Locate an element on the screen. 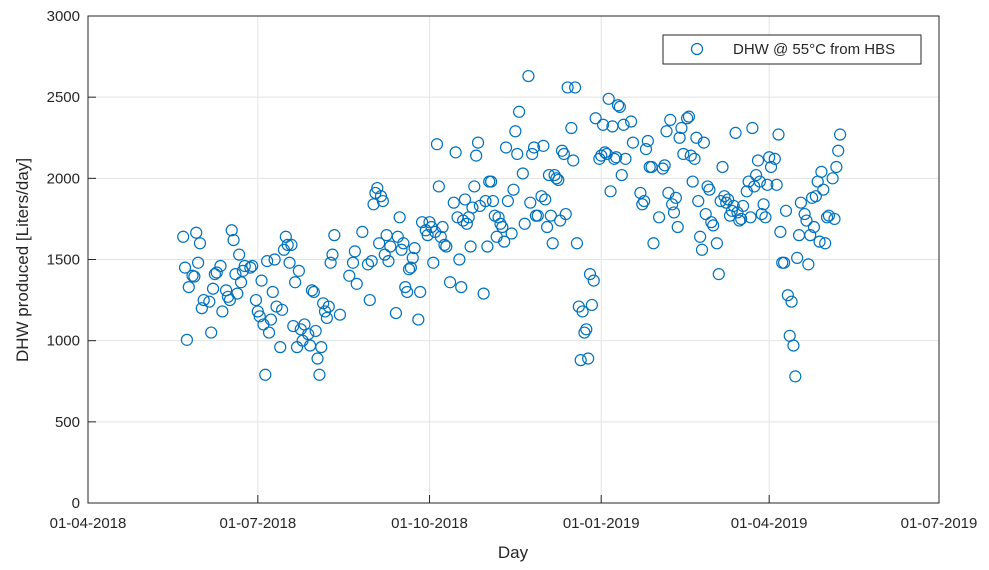 Image resolution: width=989 pixels, height=570 pixels. x-tick-label: 01-10-2018 is located at coordinates (429, 523).